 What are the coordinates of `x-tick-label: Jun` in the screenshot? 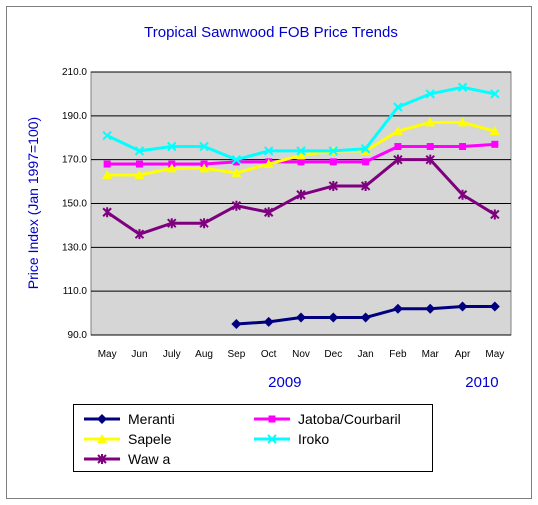 It's located at (139, 354).